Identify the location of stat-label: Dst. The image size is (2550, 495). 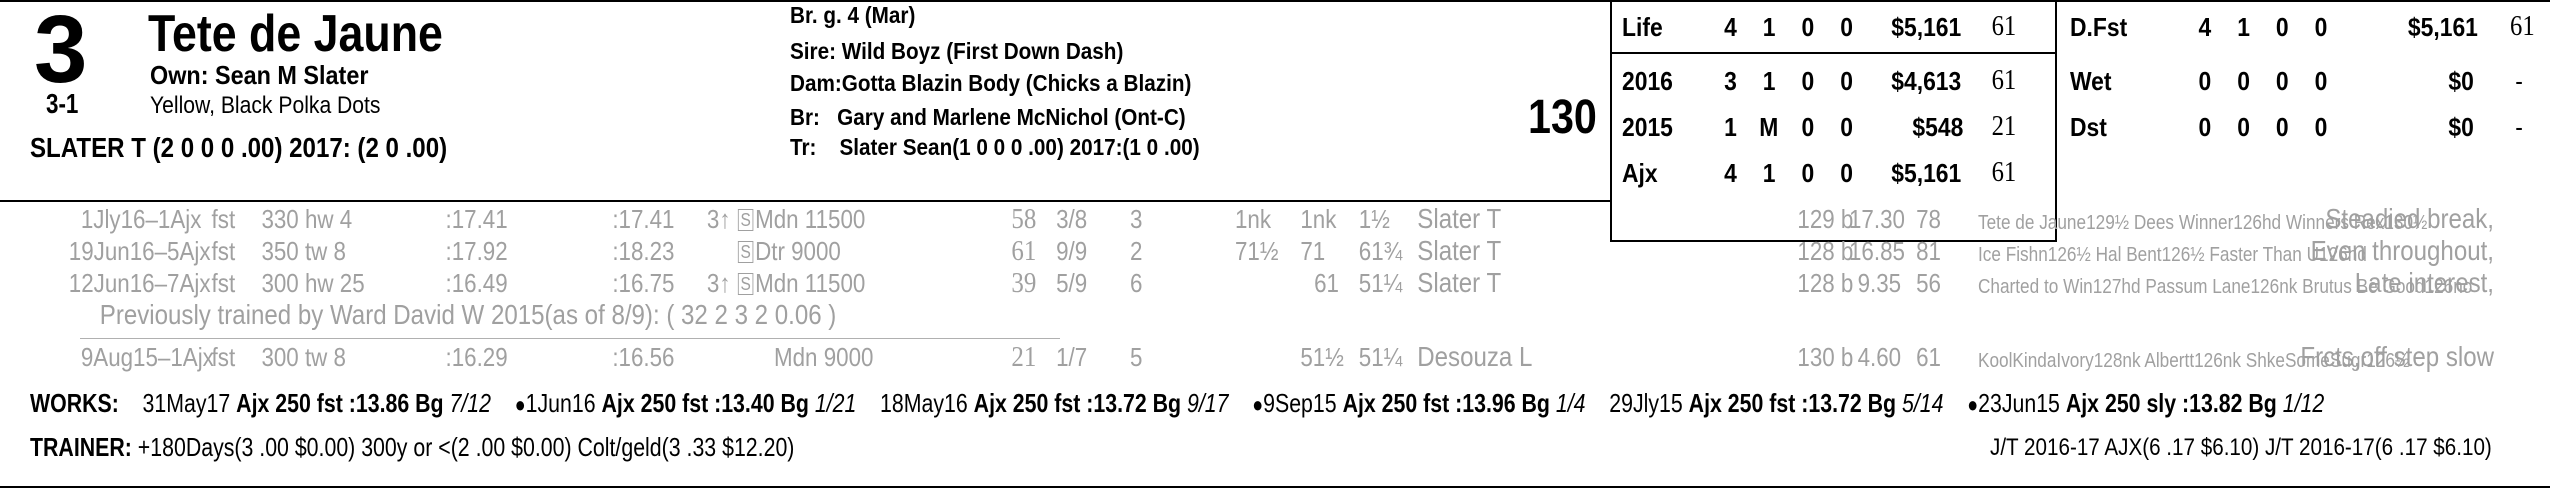
(2088, 127).